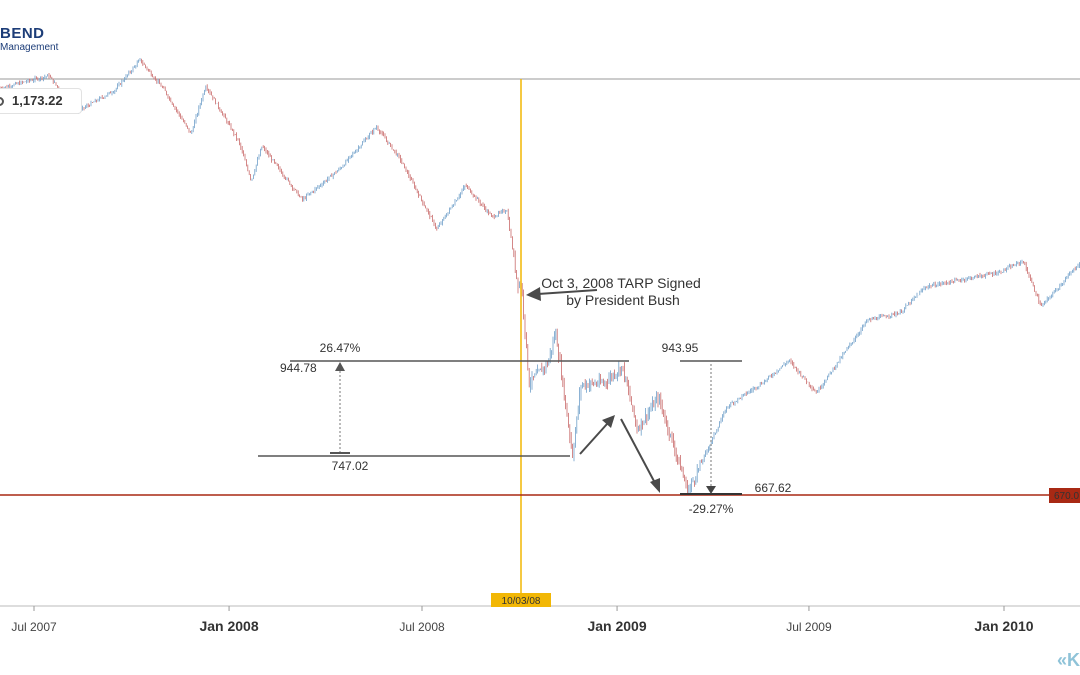  I want to click on rally-low-label: 747.02, so click(350, 466).